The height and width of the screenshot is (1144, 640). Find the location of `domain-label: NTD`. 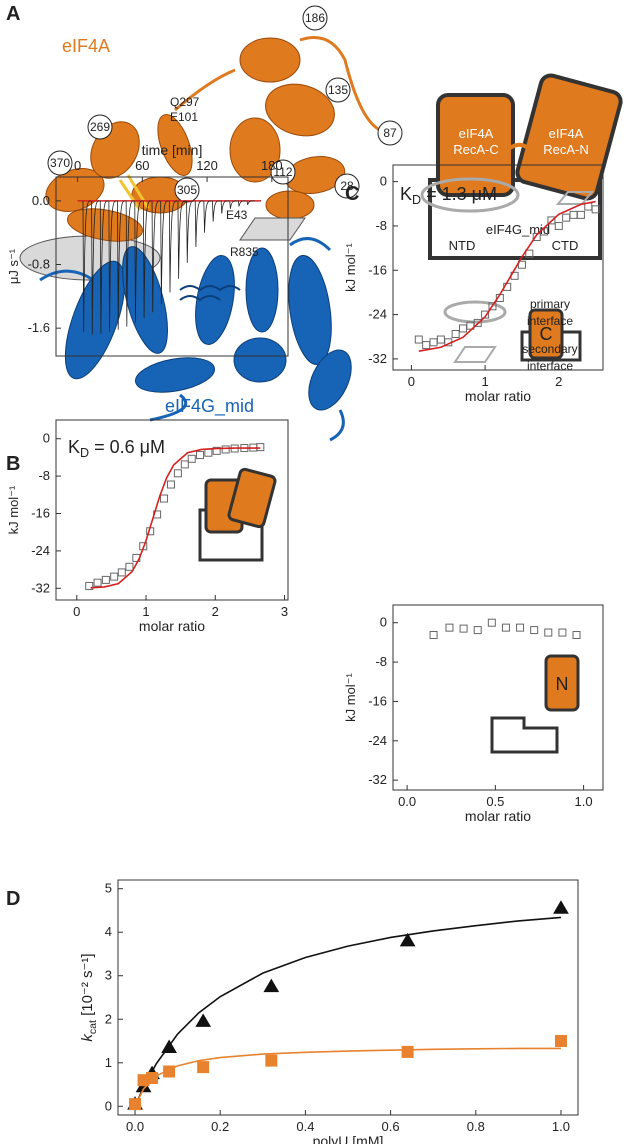

domain-label: NTD is located at coordinates (462, 245).